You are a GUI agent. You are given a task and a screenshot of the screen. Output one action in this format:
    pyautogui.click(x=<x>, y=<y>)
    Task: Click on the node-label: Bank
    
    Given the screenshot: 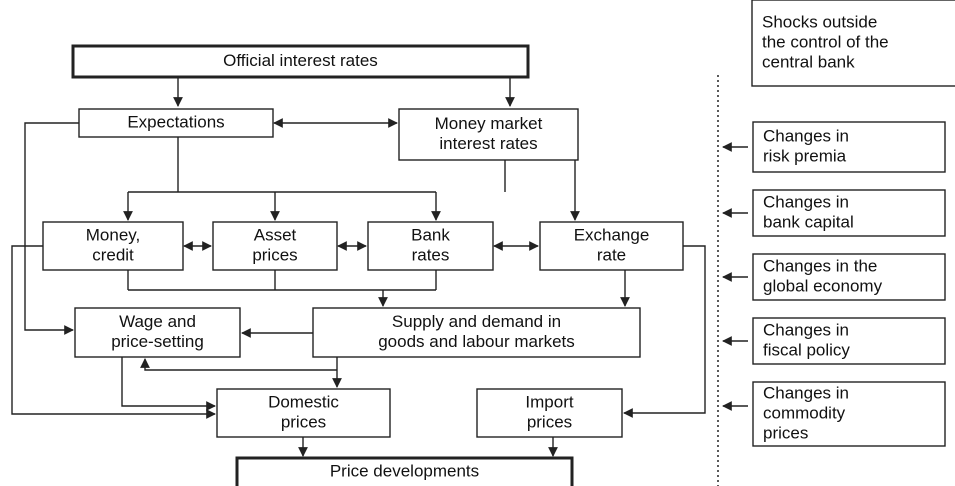 What is the action you would take?
    pyautogui.click(x=430, y=234)
    